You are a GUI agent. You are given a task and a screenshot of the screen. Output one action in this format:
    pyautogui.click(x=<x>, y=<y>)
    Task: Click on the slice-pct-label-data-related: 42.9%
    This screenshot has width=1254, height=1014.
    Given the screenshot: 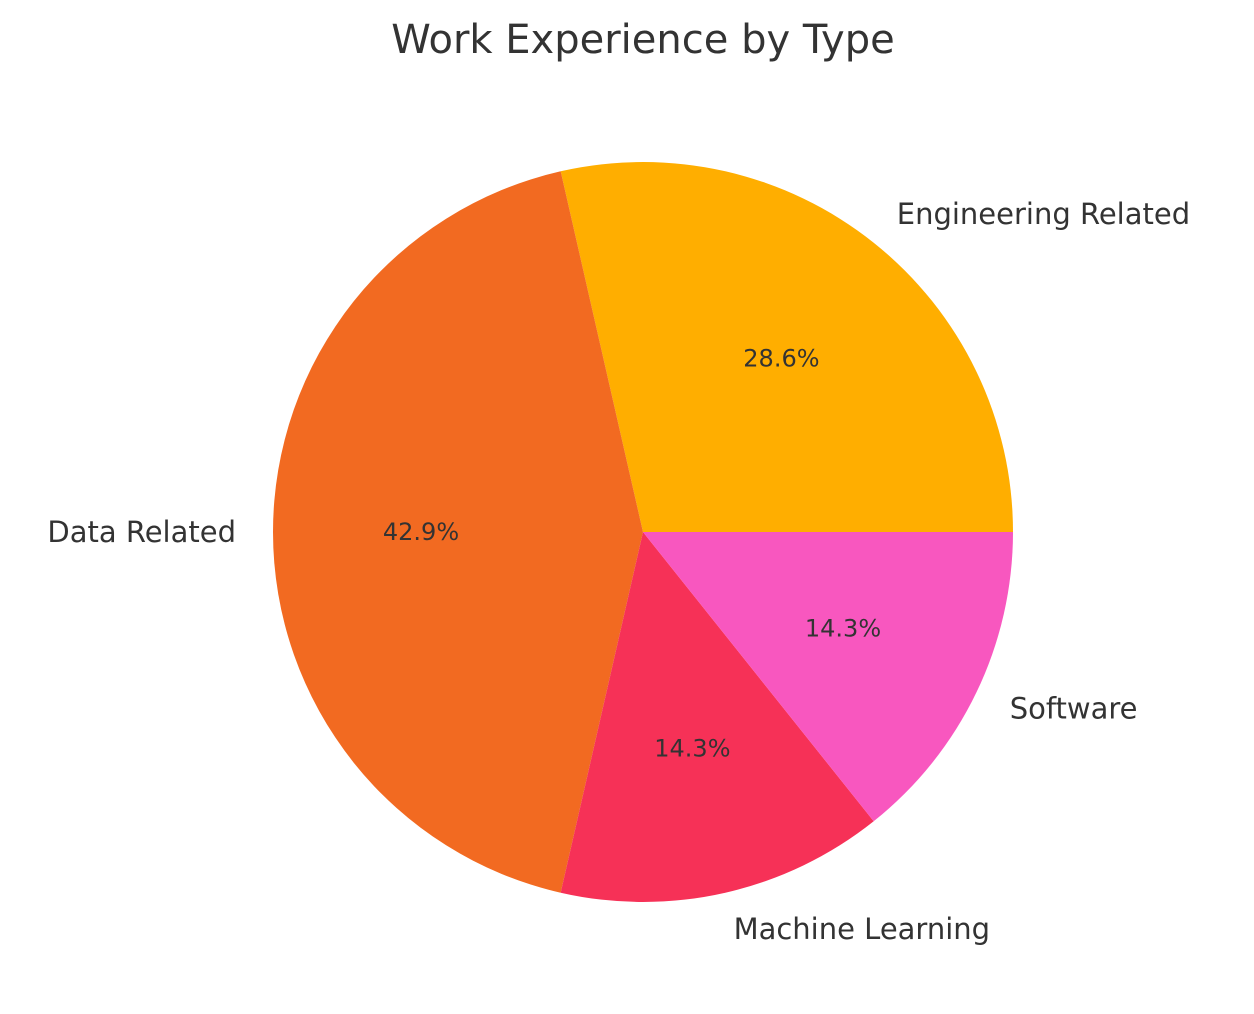 What is the action you would take?
    pyautogui.click(x=421, y=532)
    